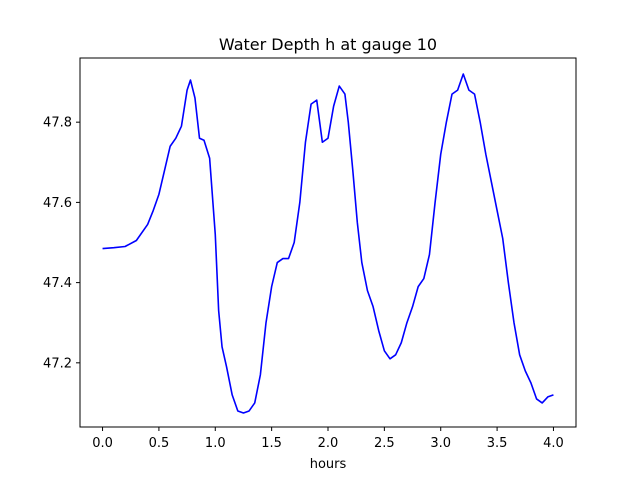 This screenshot has height=480, width=640. What do you see at coordinates (57, 123) in the screenshot?
I see `y-tick-label: 47.8` at bounding box center [57, 123].